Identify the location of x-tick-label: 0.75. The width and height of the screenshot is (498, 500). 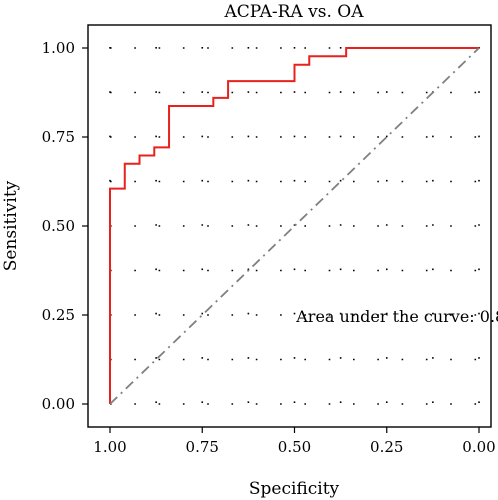
(202, 447).